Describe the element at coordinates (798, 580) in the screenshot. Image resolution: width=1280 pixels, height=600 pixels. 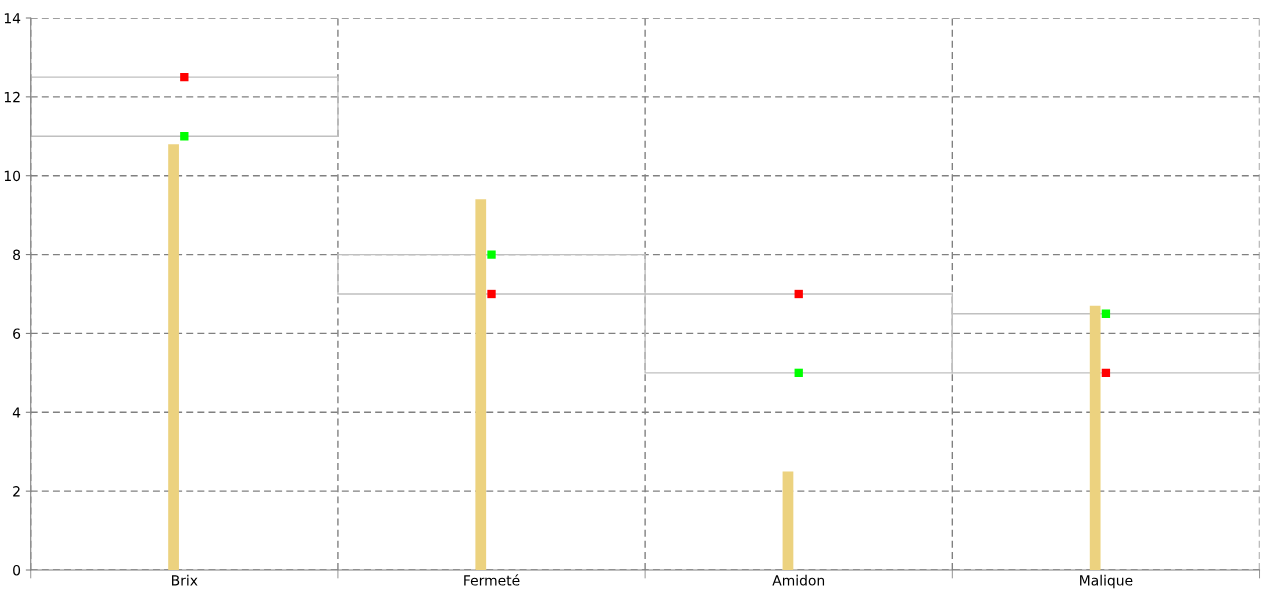
I see `x-tick-label: Amidon` at that location.